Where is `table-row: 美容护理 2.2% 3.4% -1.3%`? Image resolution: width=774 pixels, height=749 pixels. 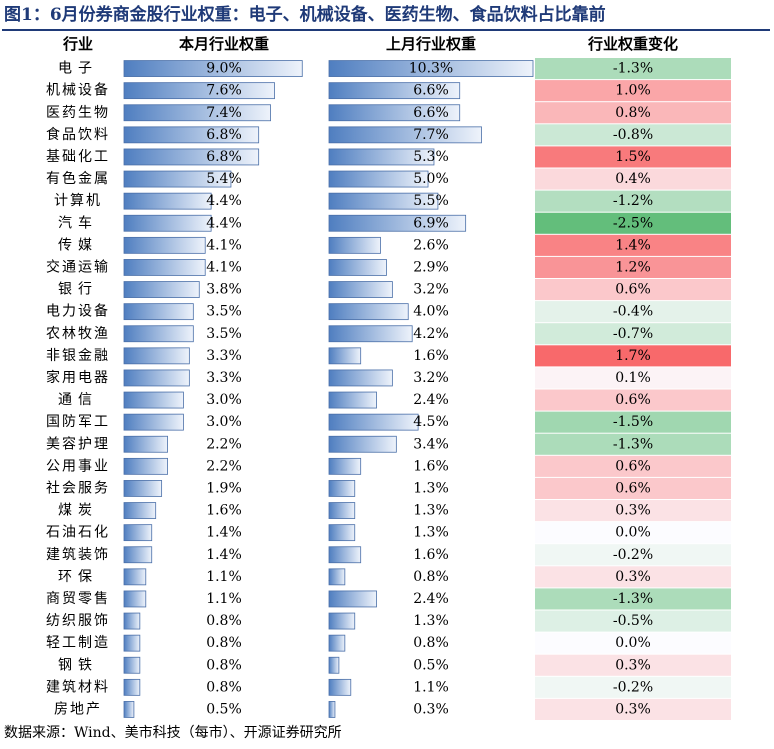 table-row: 美容护理 2.2% 3.4% -1.3% is located at coordinates (388, 444).